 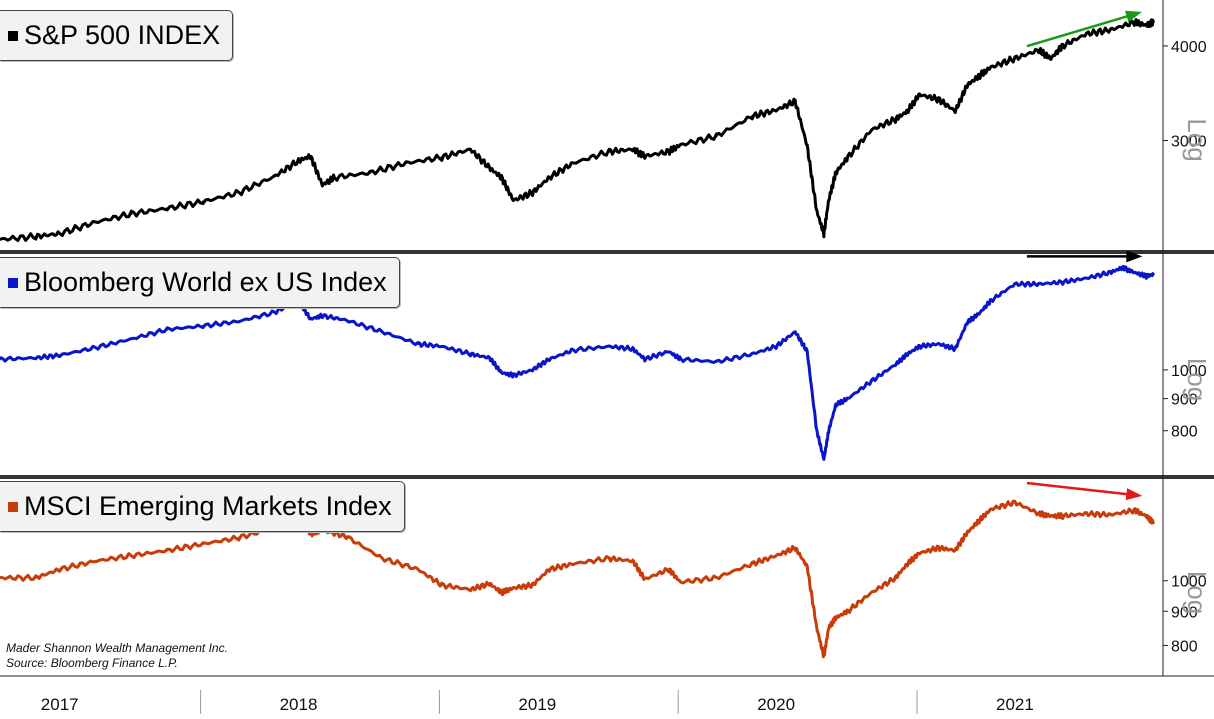 What do you see at coordinates (1184, 400) in the screenshot?
I see `world-ytick-label: 900` at bounding box center [1184, 400].